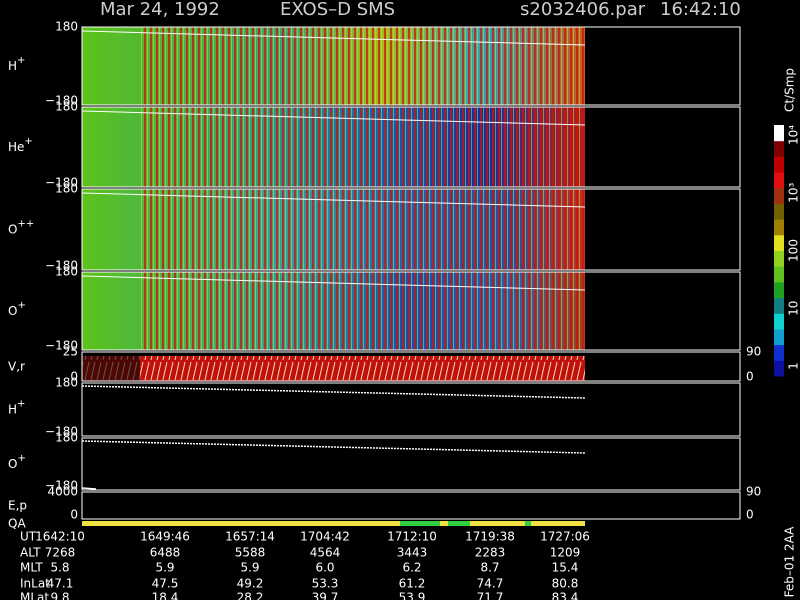 The image size is (800, 600). What do you see at coordinates (333, 523) in the screenshot?
I see `qa-bar` at bounding box center [333, 523].